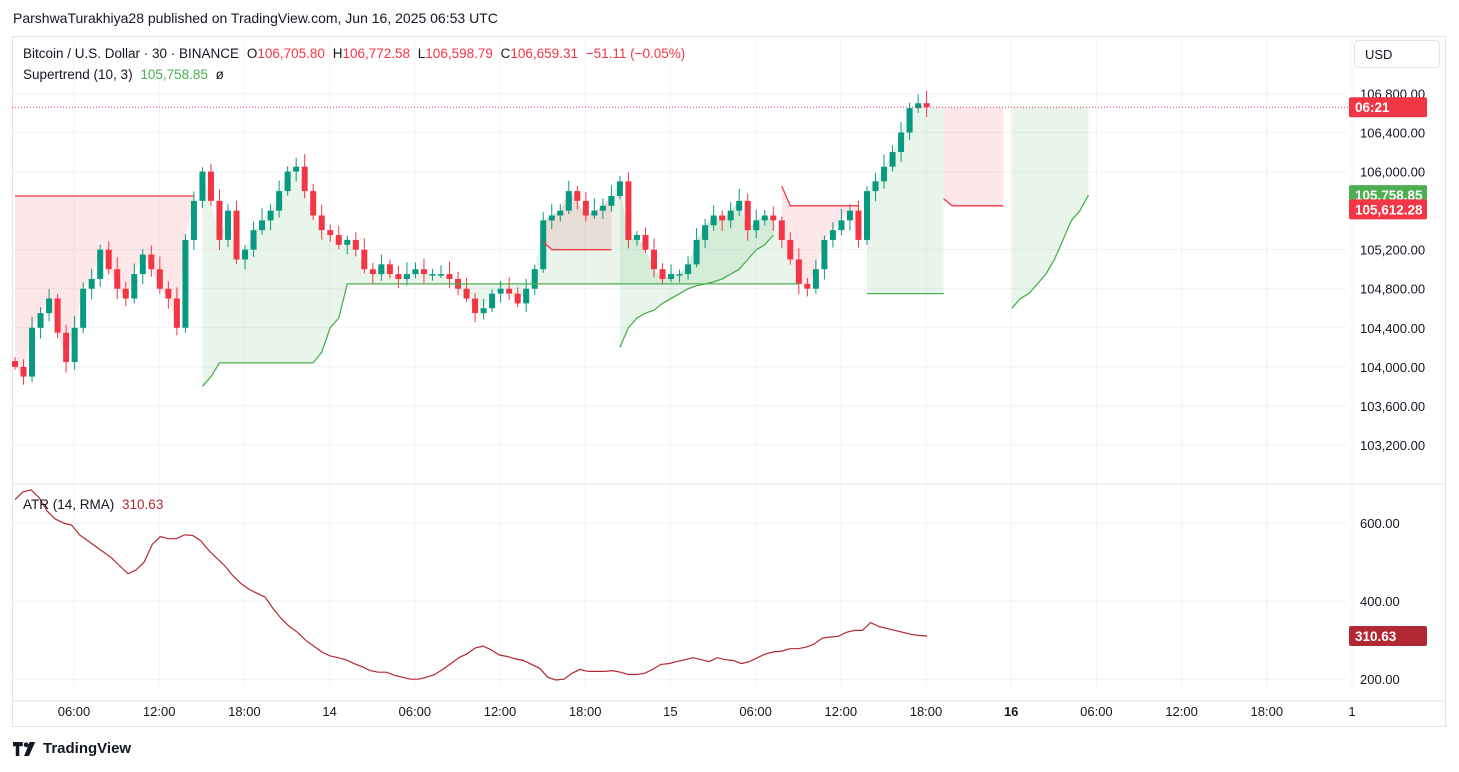  What do you see at coordinates (78, 74) in the screenshot?
I see `supertrend-label: Supertrend (10, 3)` at bounding box center [78, 74].